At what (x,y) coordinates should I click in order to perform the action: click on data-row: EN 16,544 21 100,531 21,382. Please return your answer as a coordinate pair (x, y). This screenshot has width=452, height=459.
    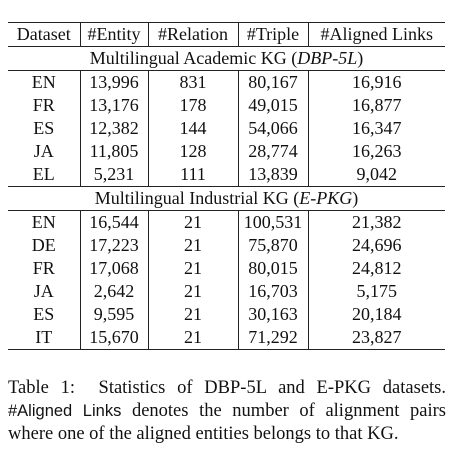
    Looking at the image, I should click on (226, 222).